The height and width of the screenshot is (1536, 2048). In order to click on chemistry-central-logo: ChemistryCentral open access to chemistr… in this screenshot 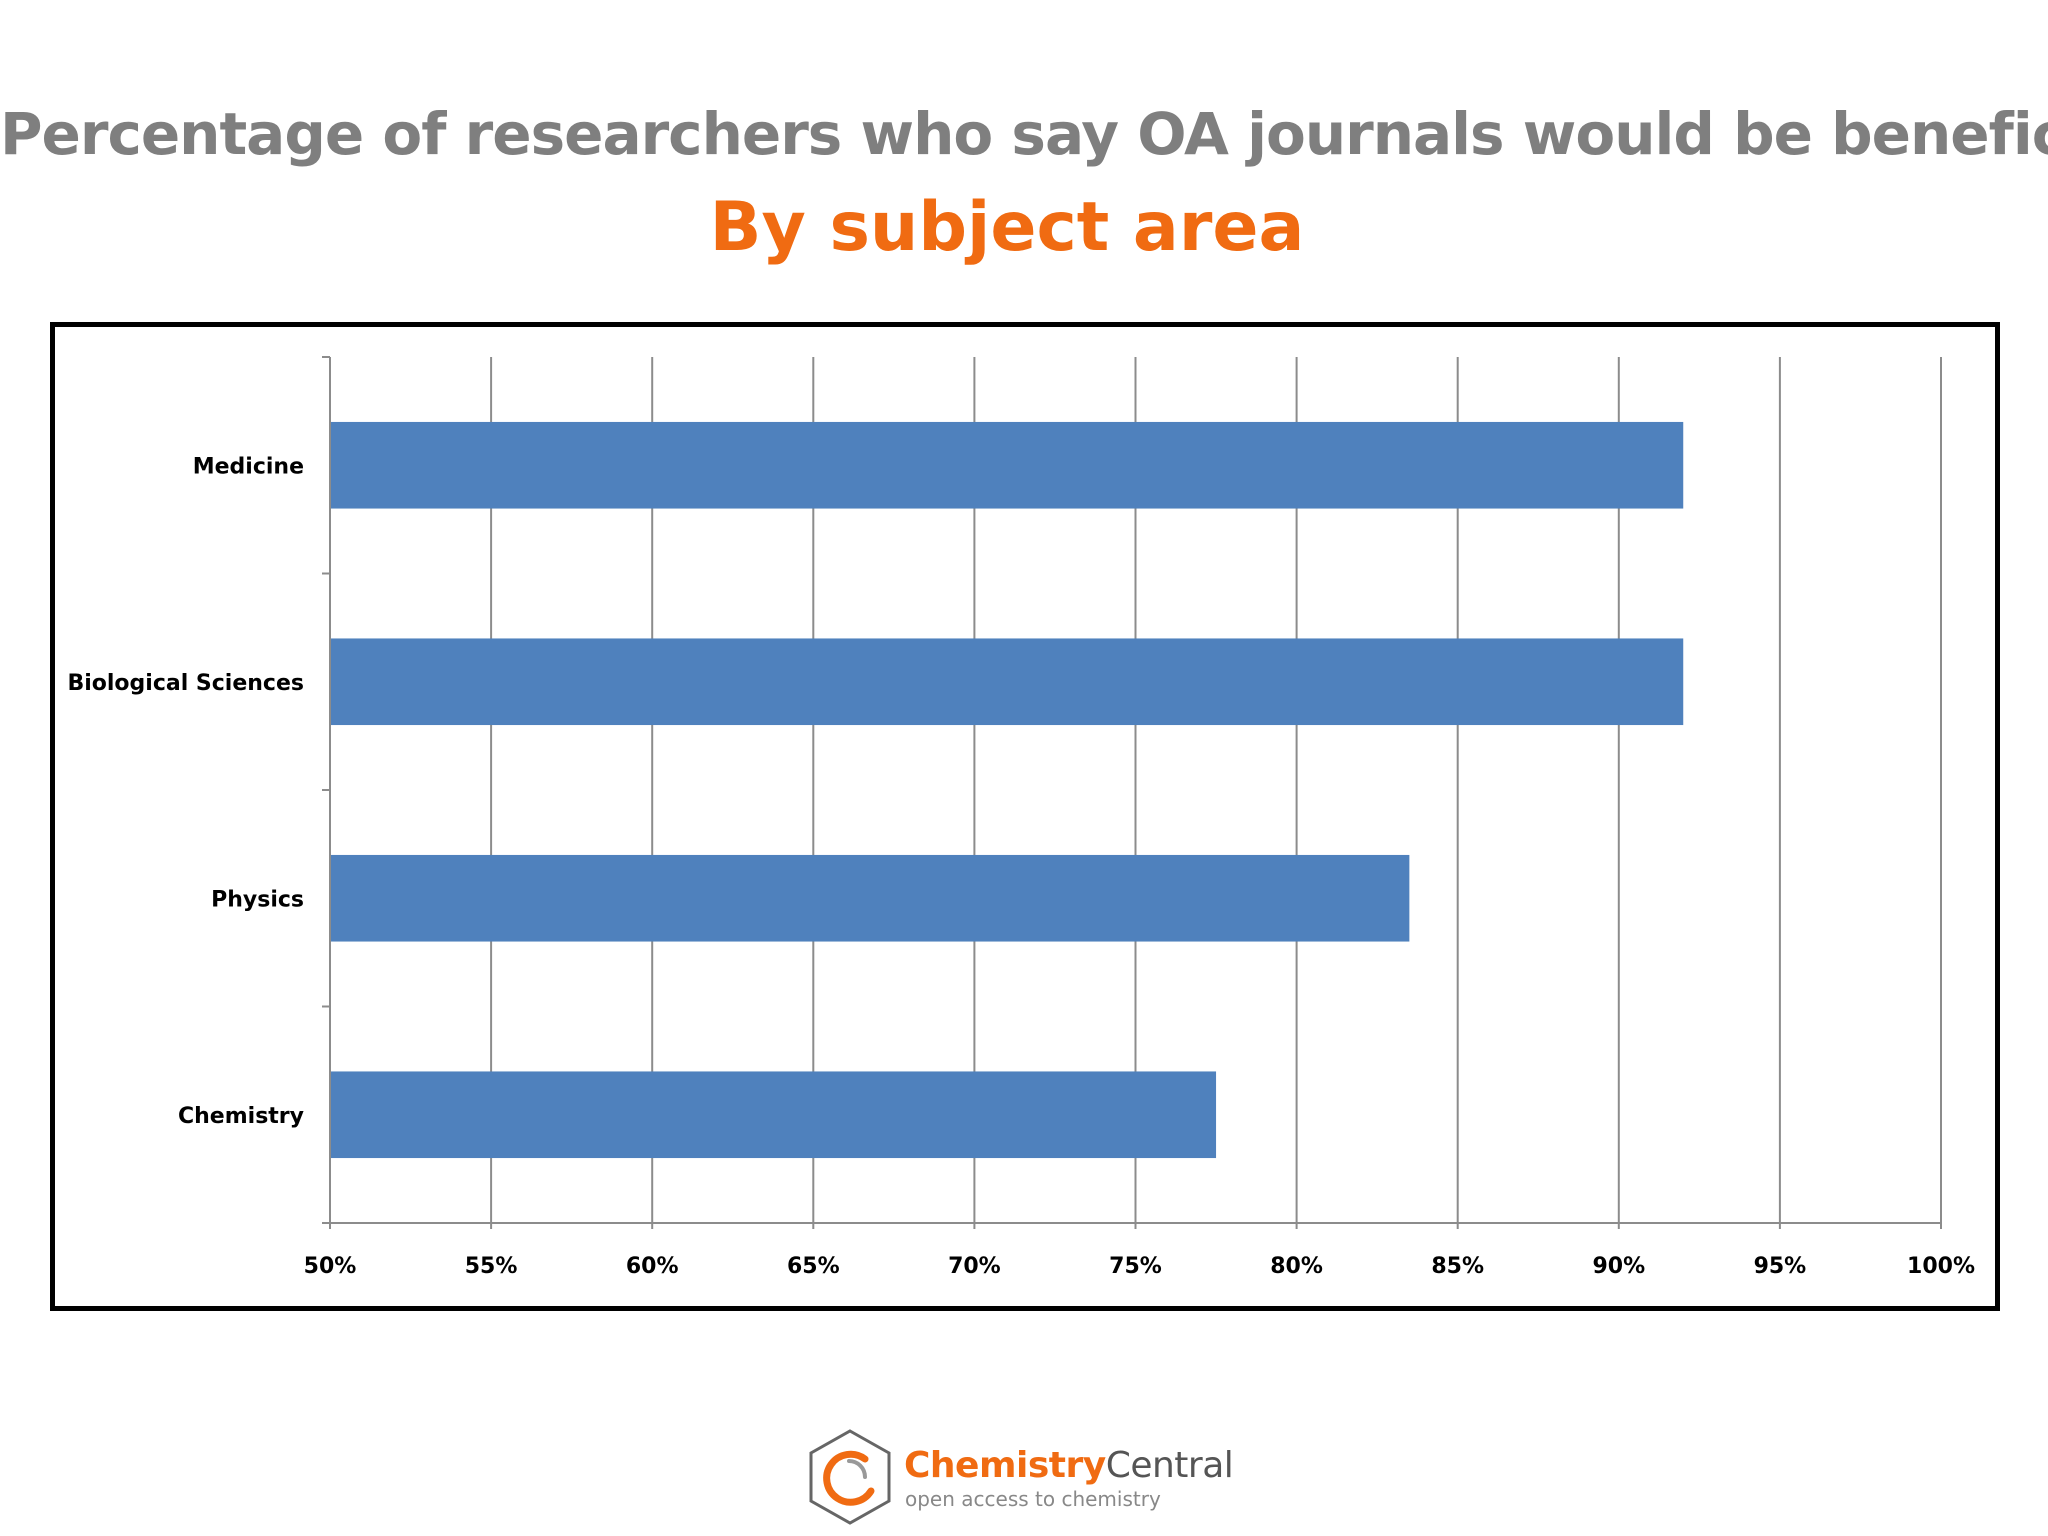, I will do `click(1025, 1478)`.